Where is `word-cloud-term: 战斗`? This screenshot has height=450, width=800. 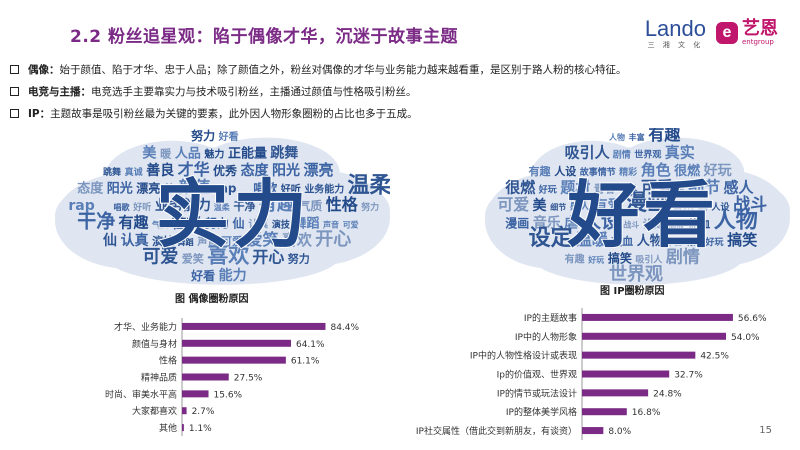
word-cloud-term: 战斗 is located at coordinates (631, 225).